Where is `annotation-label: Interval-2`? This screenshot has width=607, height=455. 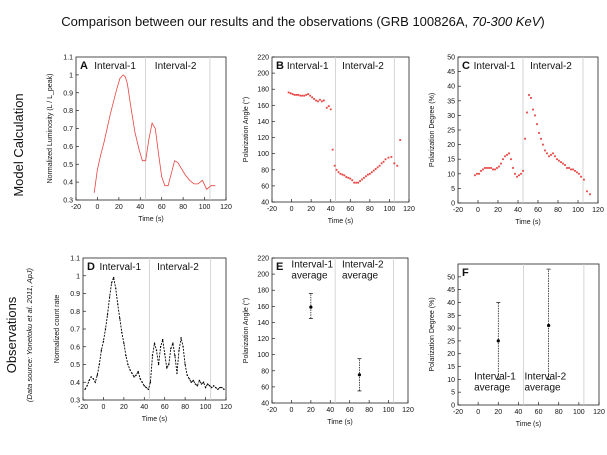
annotation-label: Interval-2 is located at coordinates (545, 376).